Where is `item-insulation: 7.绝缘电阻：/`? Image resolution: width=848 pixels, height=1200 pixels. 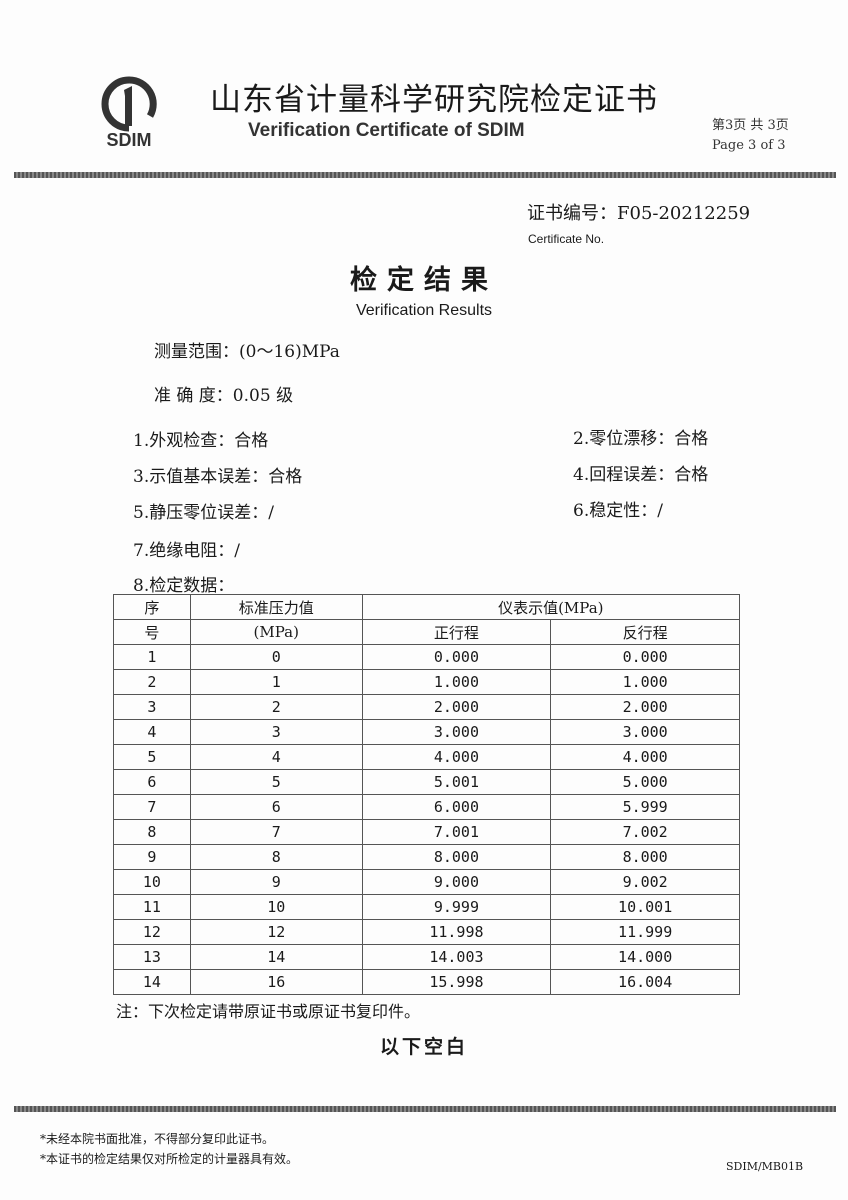 item-insulation: 7.绝缘电阻：/ is located at coordinates (186, 551).